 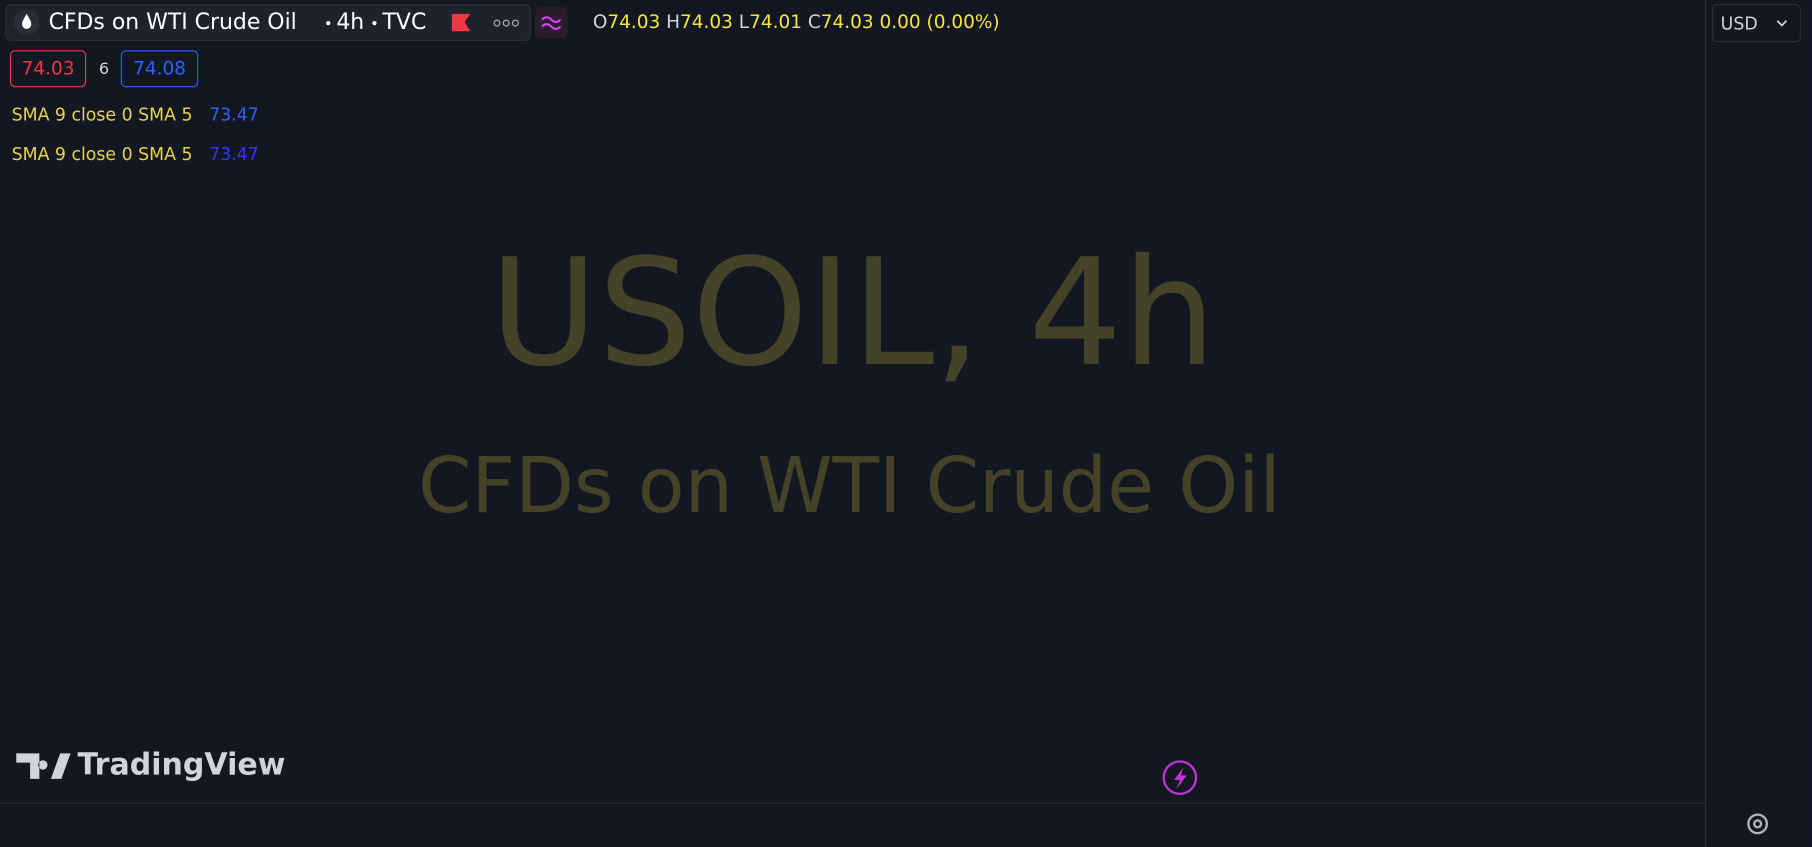 I want to click on oil-drop, so click(x=27, y=21).